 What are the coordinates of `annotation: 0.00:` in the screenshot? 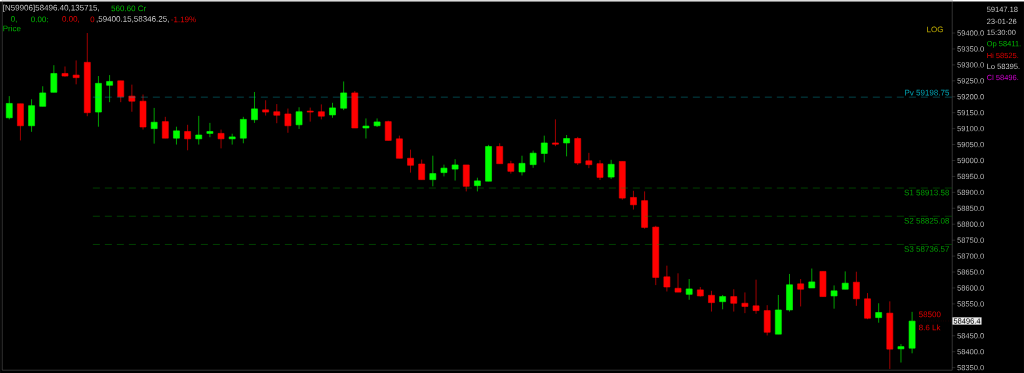 It's located at (39, 19).